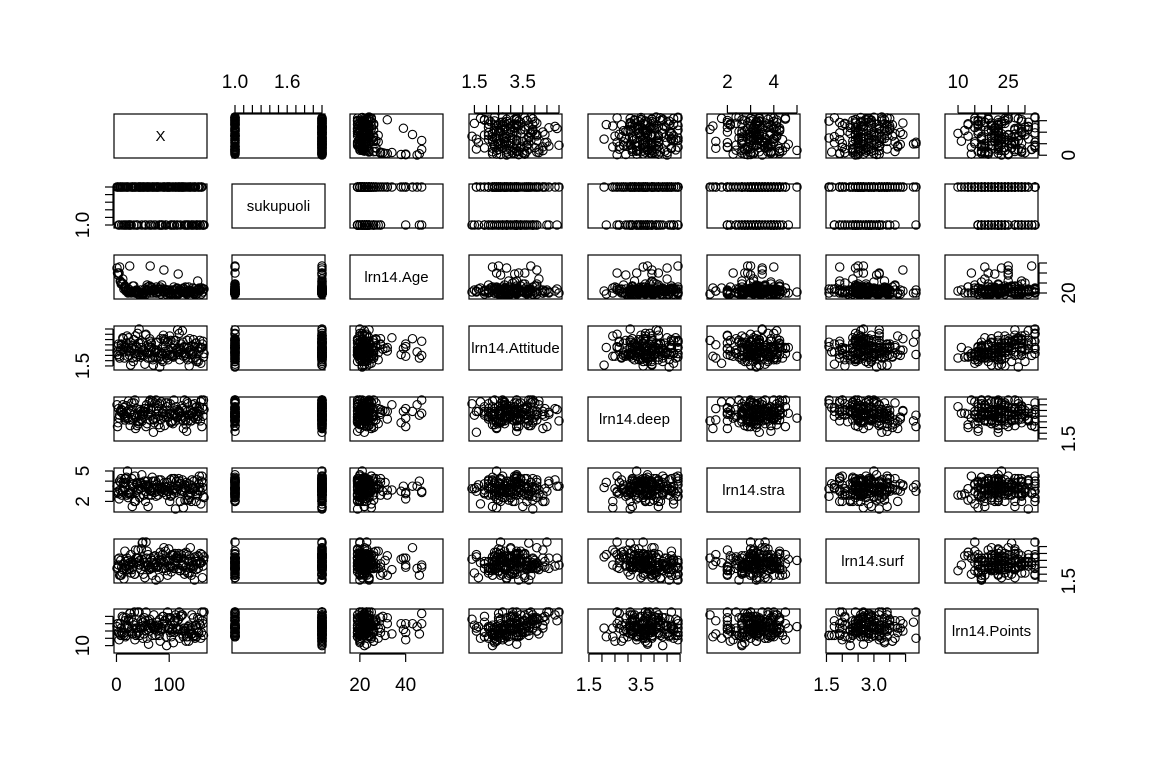 The image size is (1152, 768). Describe the element at coordinates (872, 277) in the screenshot. I see `panel-lrn14-age-vs-lrn14-surf` at that location.